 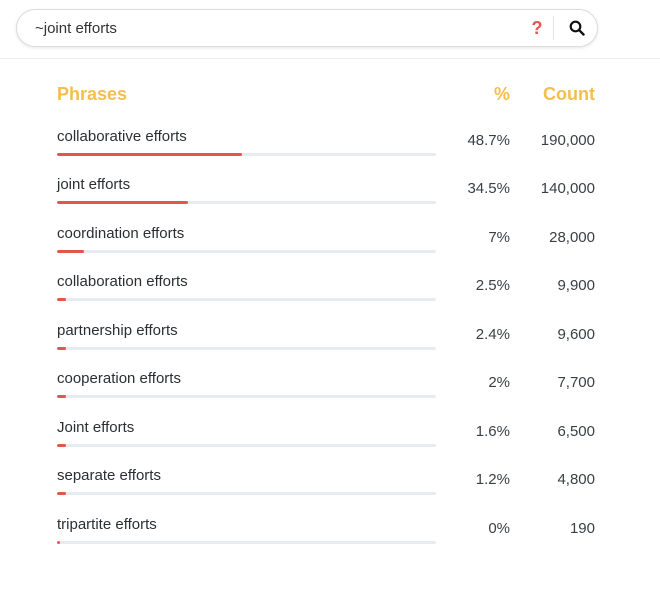 I want to click on search-box: ?, so click(x=307, y=28).